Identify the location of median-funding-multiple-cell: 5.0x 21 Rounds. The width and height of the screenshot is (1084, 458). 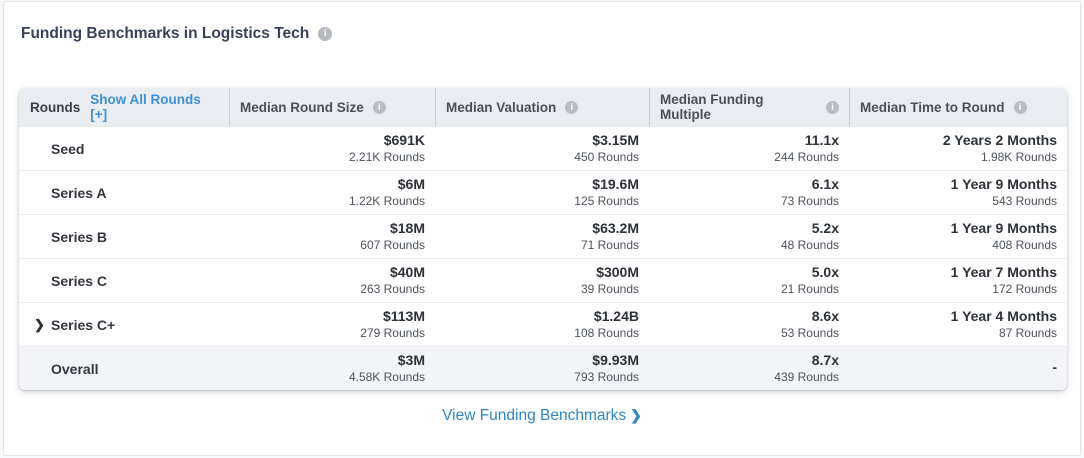
(749, 281).